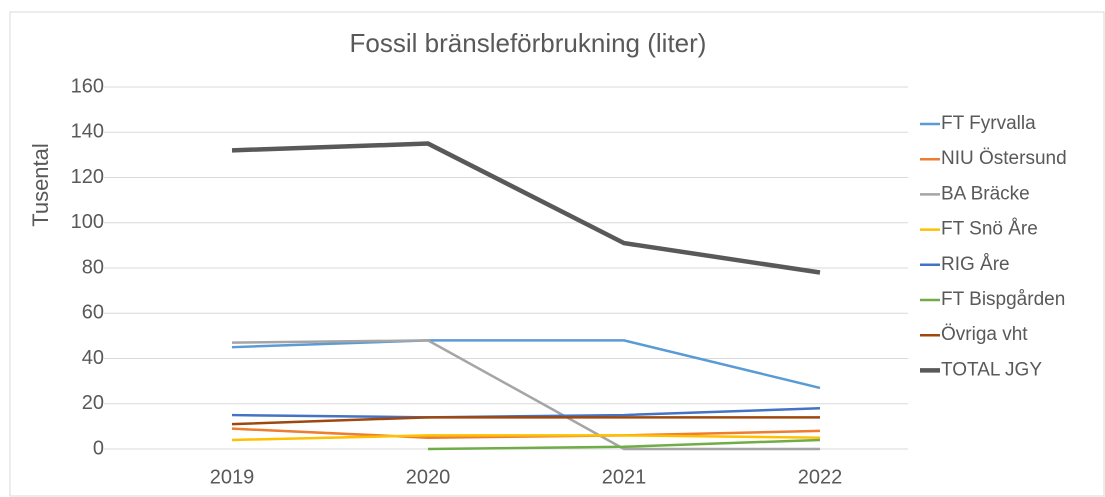  Describe the element at coordinates (93, 358) in the screenshot. I see `y-tick-label: 40` at that location.